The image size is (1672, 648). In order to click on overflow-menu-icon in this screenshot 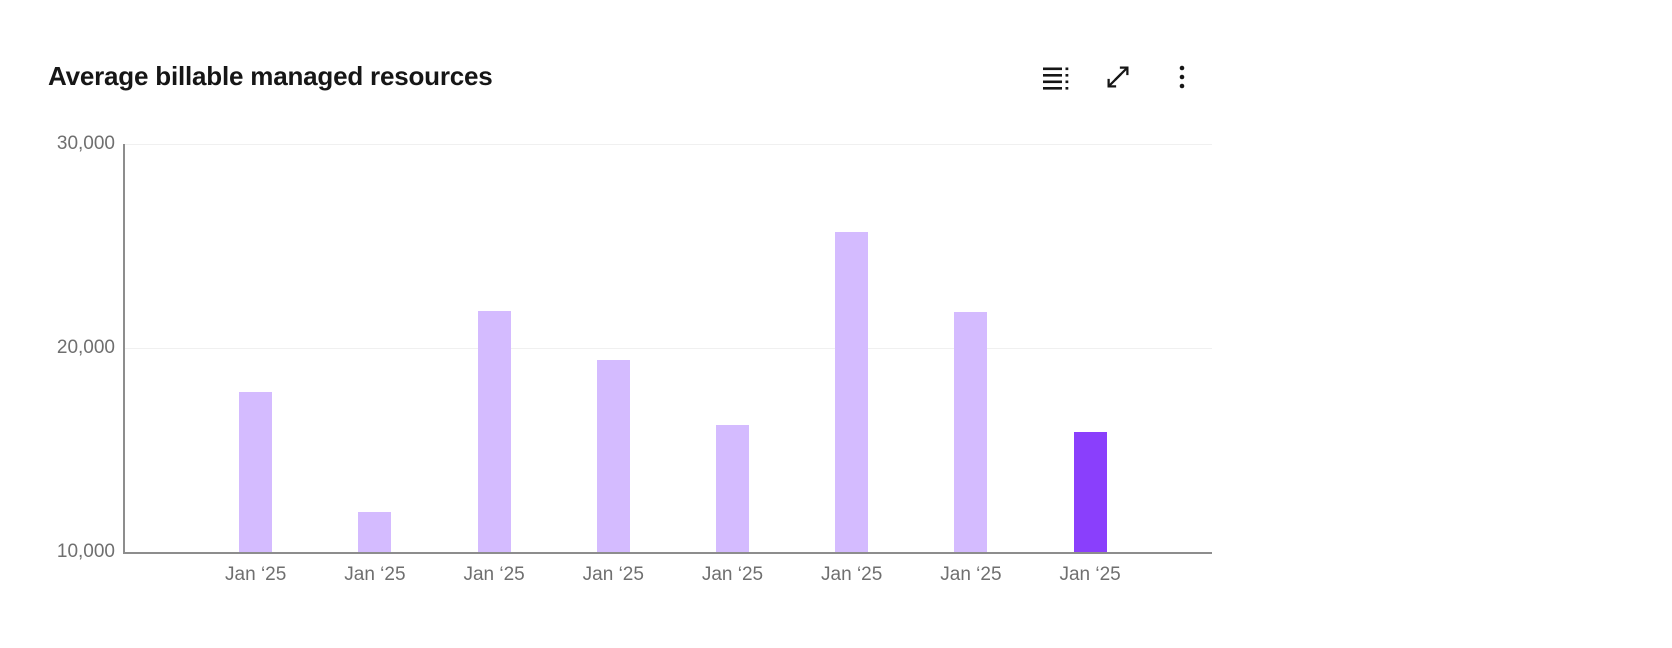, I will do `click(1182, 77)`.